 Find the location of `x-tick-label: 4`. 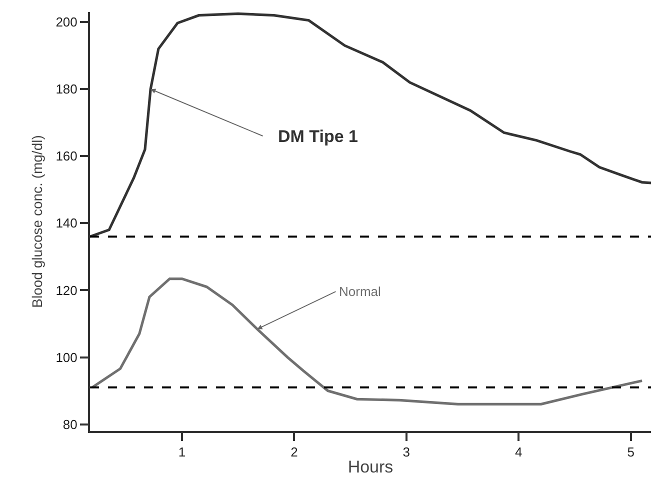

x-tick-label: 4 is located at coordinates (518, 452).